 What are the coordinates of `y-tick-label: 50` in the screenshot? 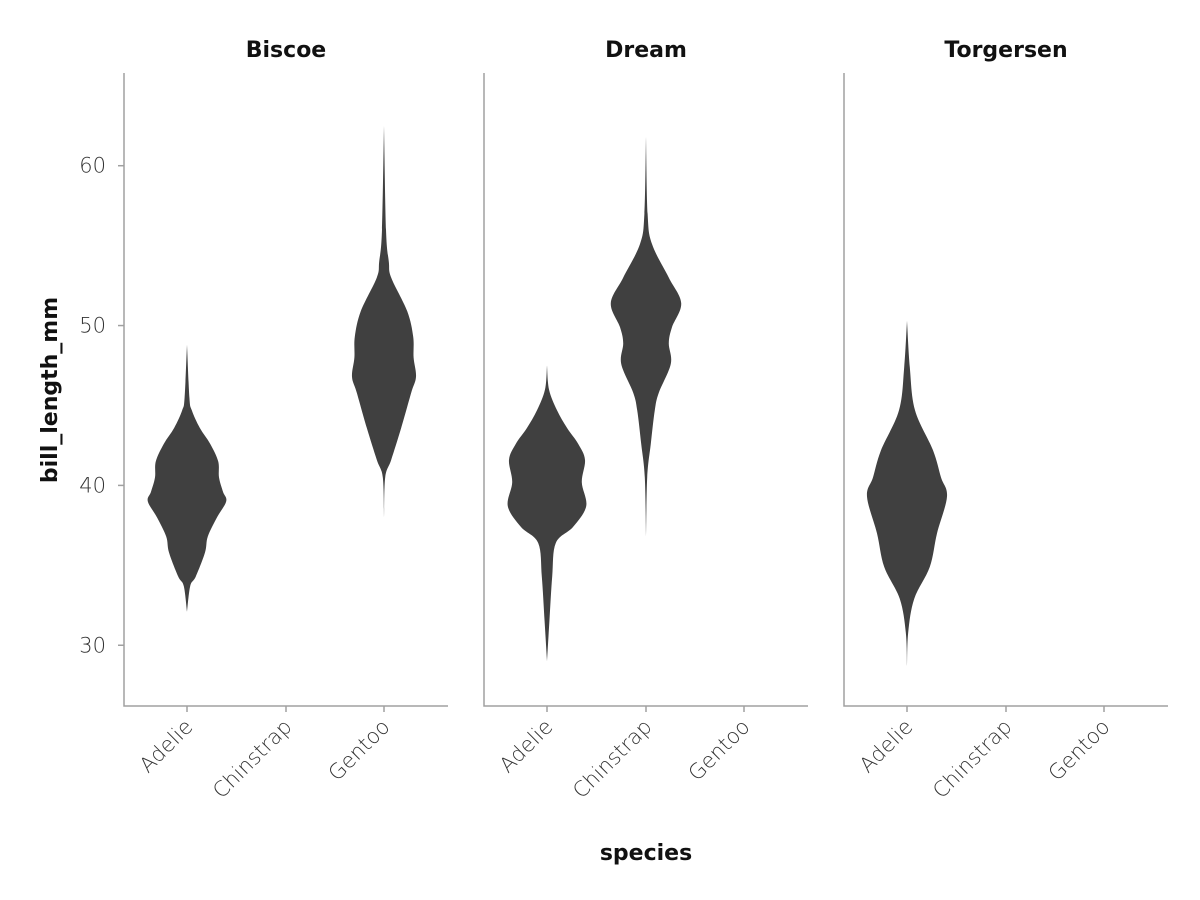 It's located at (92, 326).